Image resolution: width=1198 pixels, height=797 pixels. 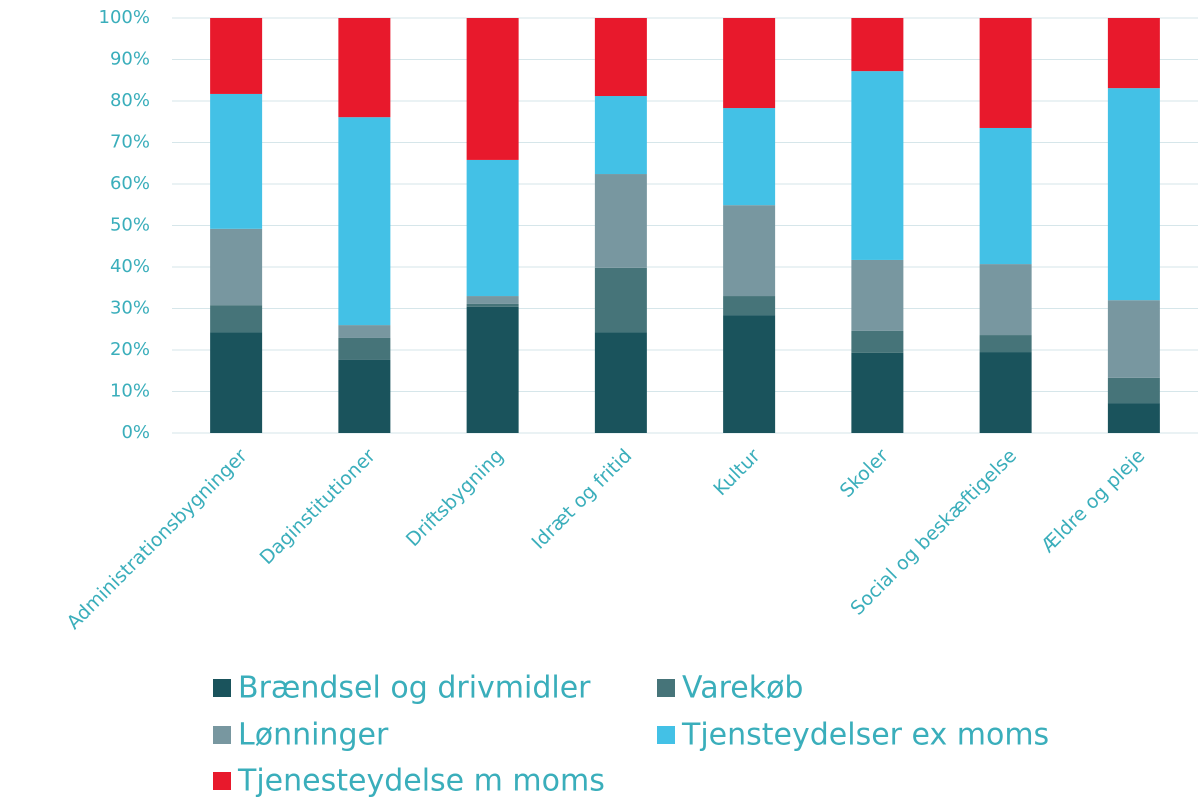 I want to click on legend-label: Tjenesteydelse m moms, so click(x=421, y=780).